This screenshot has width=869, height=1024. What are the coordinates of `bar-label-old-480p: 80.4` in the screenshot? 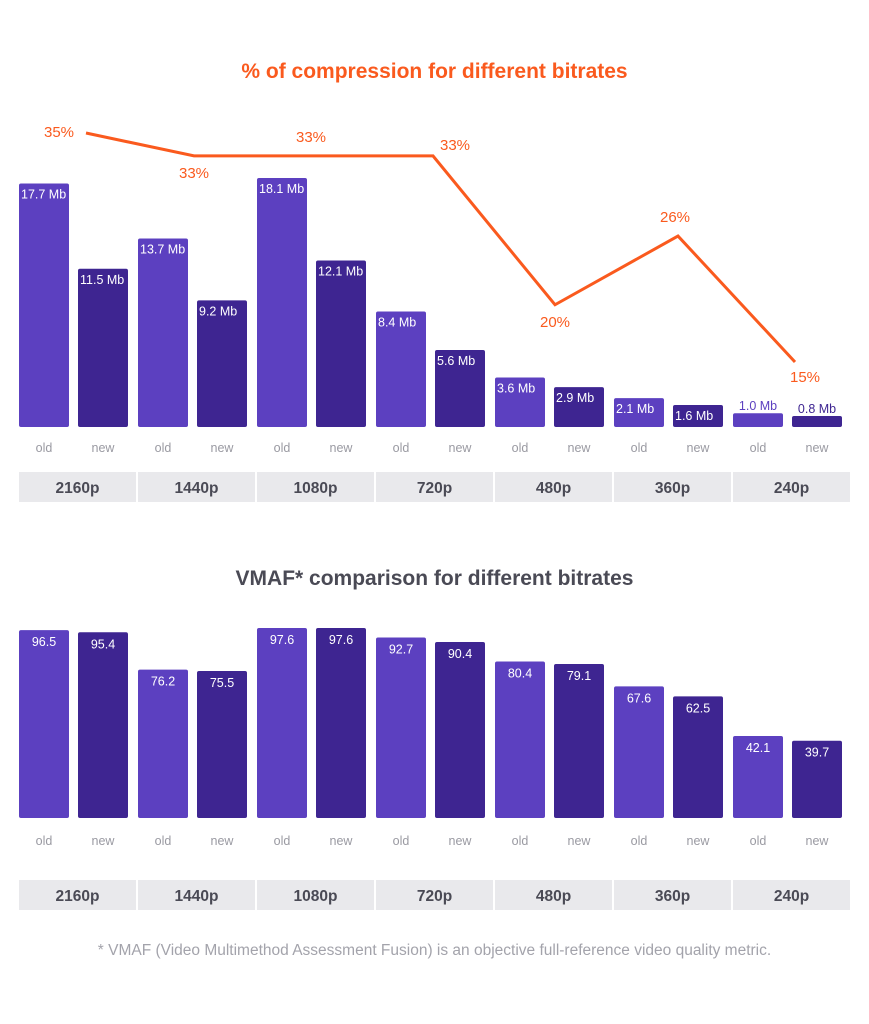 It's located at (520, 673).